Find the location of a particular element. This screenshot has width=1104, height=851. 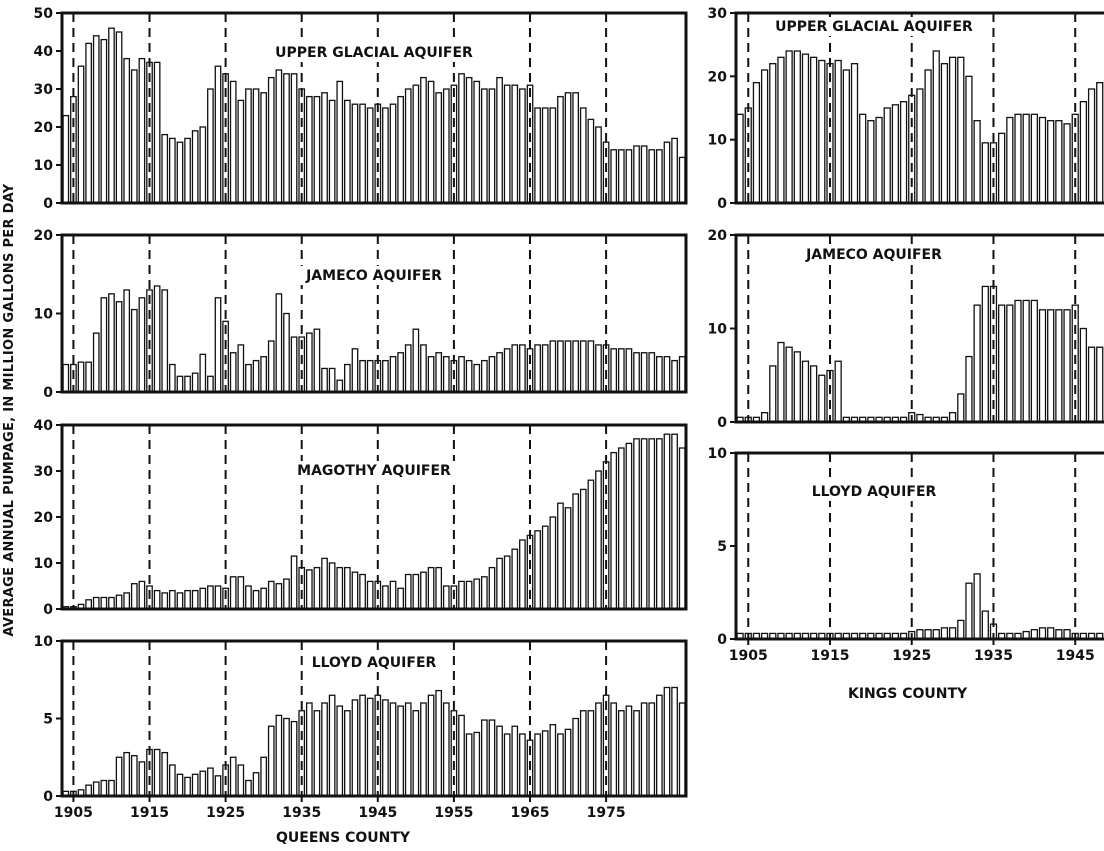

kings-county-label: KINGS COUNTY is located at coordinates (908, 694).